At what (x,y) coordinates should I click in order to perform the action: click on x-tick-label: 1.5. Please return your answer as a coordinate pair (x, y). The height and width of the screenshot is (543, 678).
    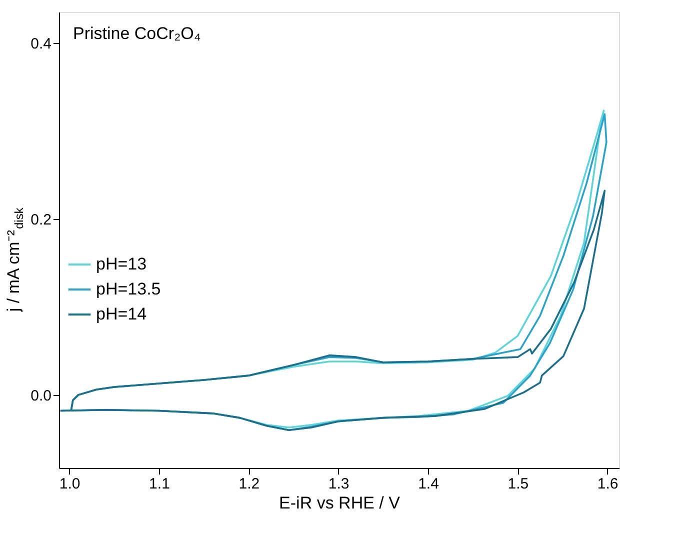
    Looking at the image, I should click on (518, 484).